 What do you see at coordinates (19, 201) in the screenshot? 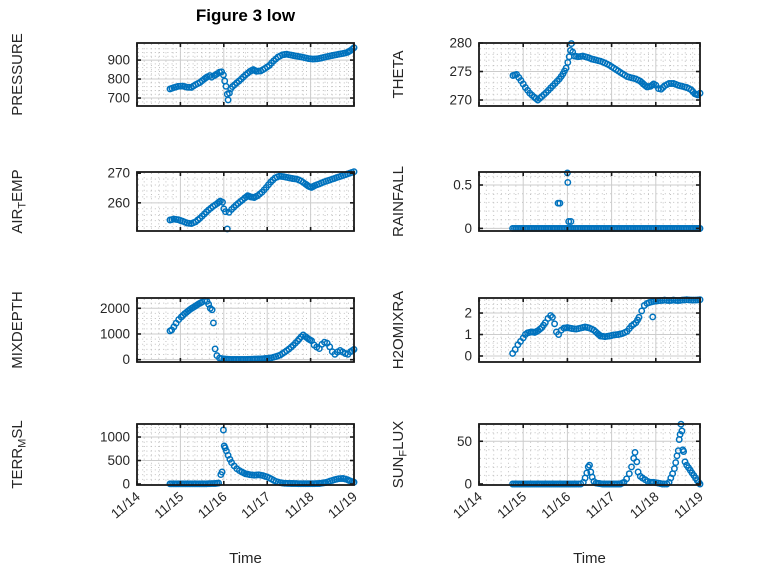
I see `y-axis-label-air-temp: AIRTEMP` at bounding box center [19, 201].